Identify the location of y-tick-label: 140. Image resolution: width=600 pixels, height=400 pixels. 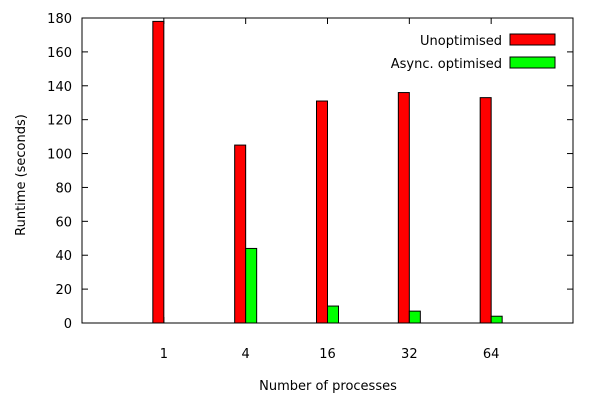
(59, 87).